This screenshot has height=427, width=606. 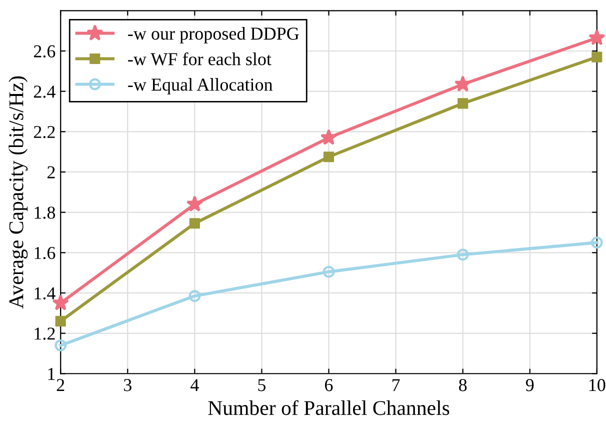 I want to click on legend-label: -w Equal Allocation, so click(x=200, y=86).